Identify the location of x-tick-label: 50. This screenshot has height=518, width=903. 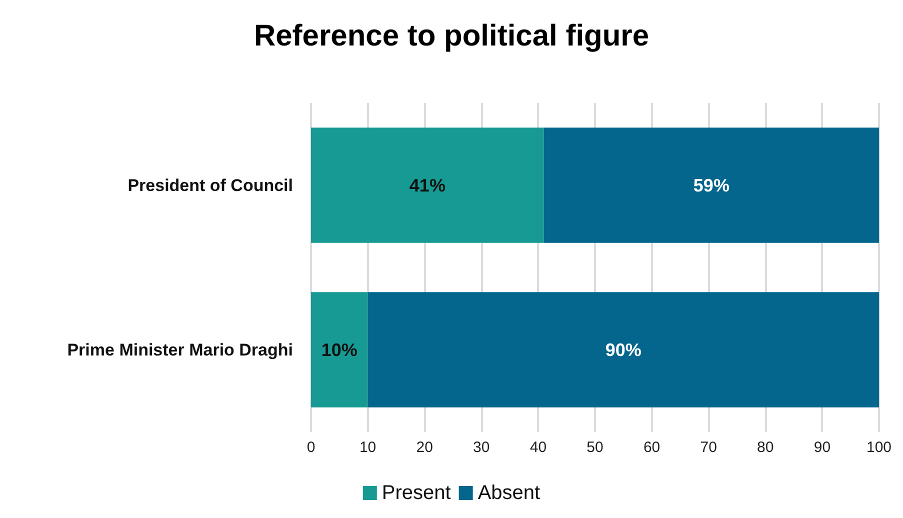
(595, 447).